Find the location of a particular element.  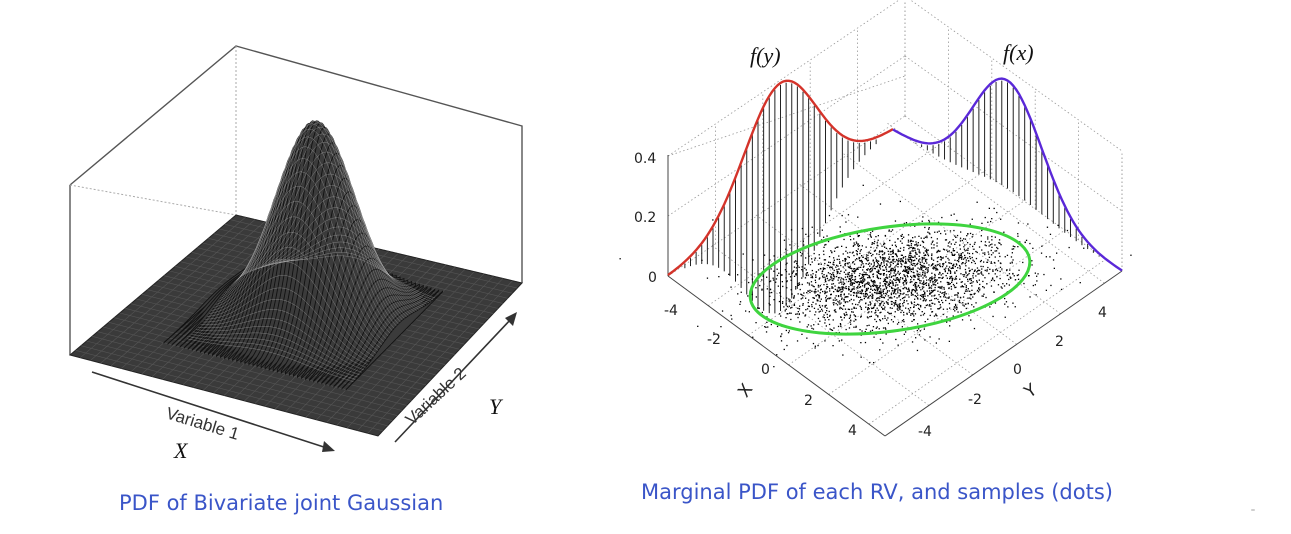

variable-1-axis-arrow is located at coordinates (211, 410).